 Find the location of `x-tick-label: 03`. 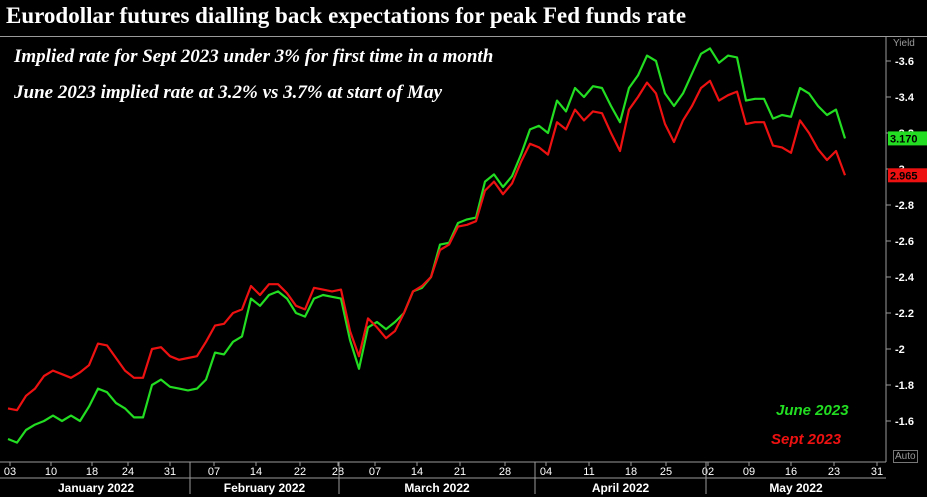

x-tick-label: 03 is located at coordinates (10, 472).